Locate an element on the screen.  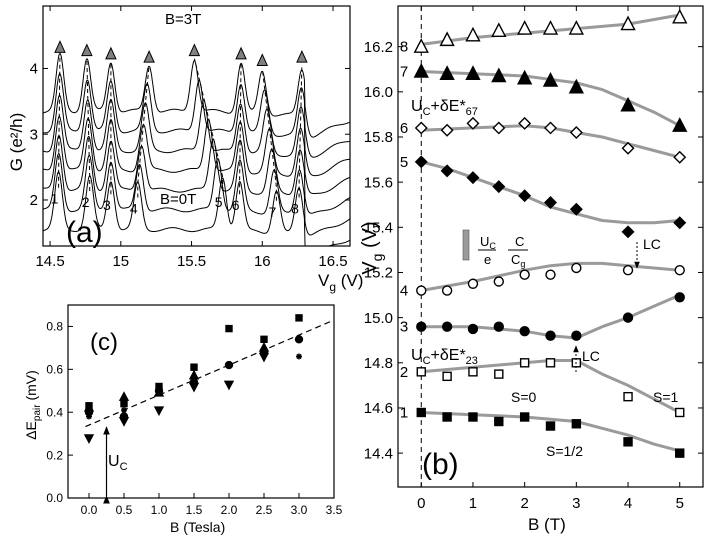
y-tick-label: 0.6 is located at coordinates (54, 370).